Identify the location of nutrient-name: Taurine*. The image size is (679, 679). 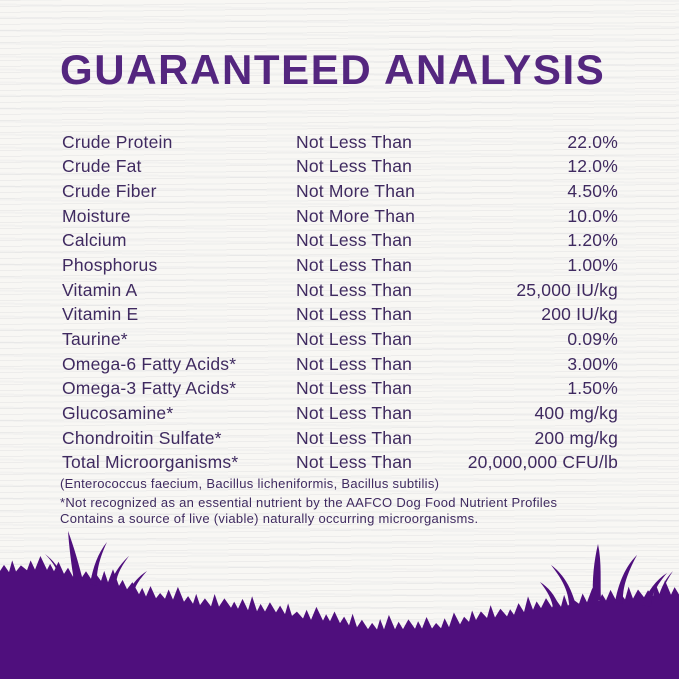
(95, 338).